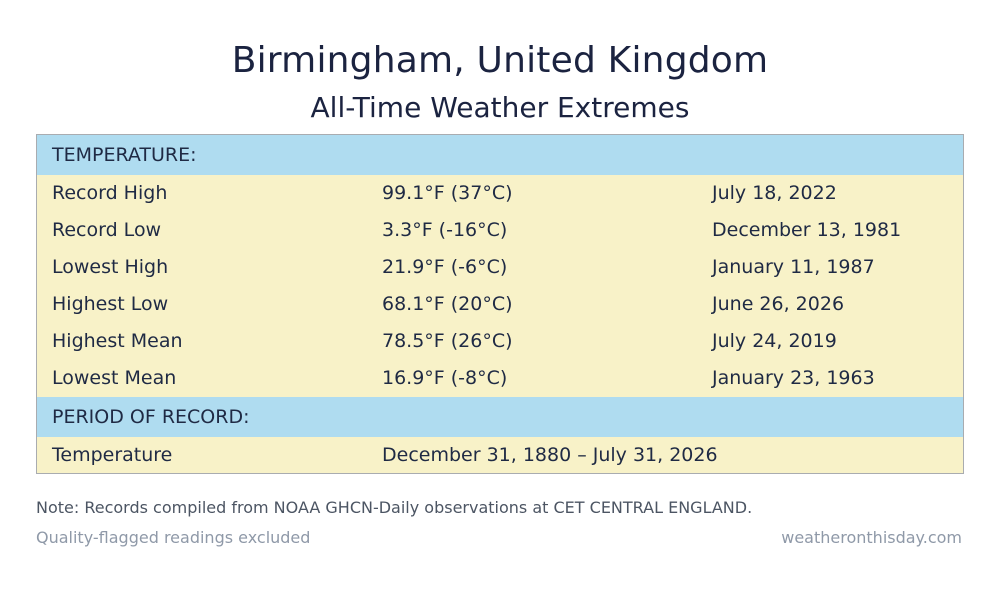  Describe the element at coordinates (151, 417) in the screenshot. I see `period-section-label: PERIOD OF RECORD:` at that location.